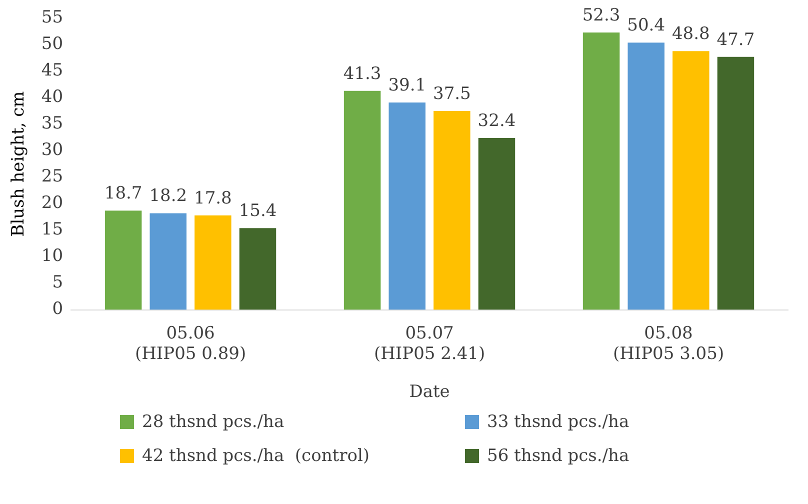  Describe the element at coordinates (430, 343) in the screenshot. I see `x-tick-label: 05.07 (HIP05 2.41)` at that location.